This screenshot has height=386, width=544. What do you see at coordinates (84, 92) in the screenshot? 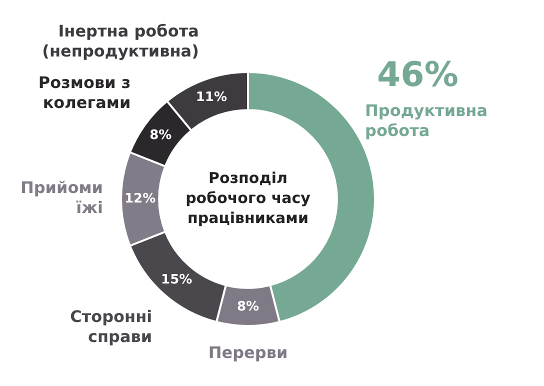
I see `slice-label: Розмови з колегами` at bounding box center [84, 92].